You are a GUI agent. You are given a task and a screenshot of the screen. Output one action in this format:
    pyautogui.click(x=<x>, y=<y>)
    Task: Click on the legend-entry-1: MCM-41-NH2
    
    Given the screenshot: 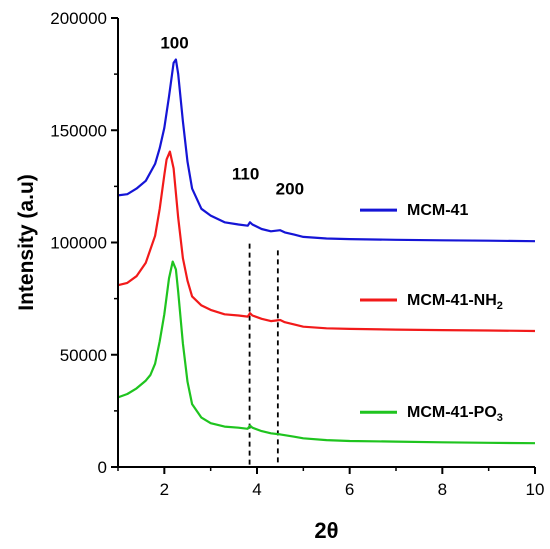 What is the action you would take?
    pyautogui.click(x=431, y=302)
    